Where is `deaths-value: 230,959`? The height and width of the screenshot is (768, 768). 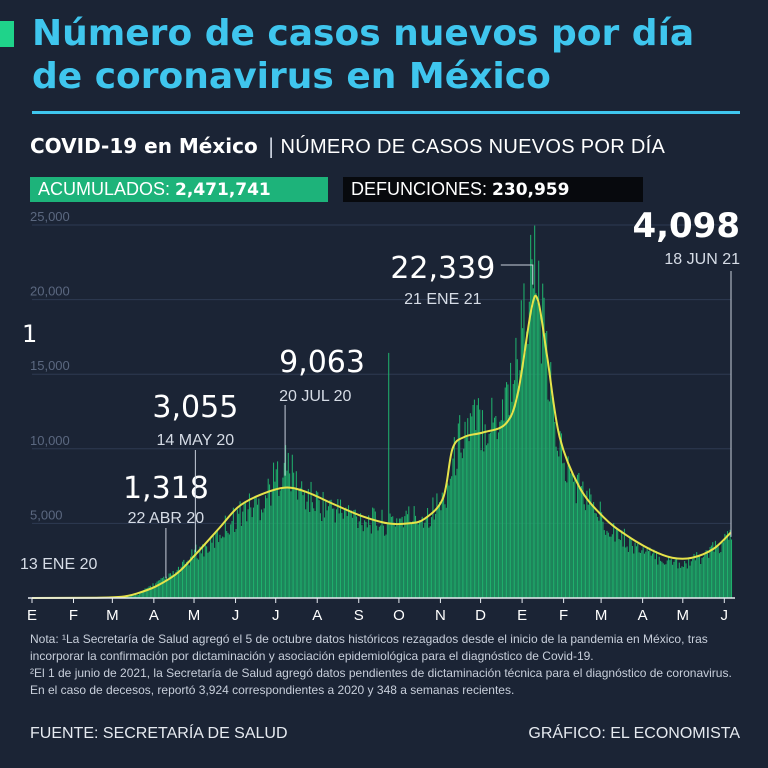 deaths-value: 230,959 is located at coordinates (531, 190).